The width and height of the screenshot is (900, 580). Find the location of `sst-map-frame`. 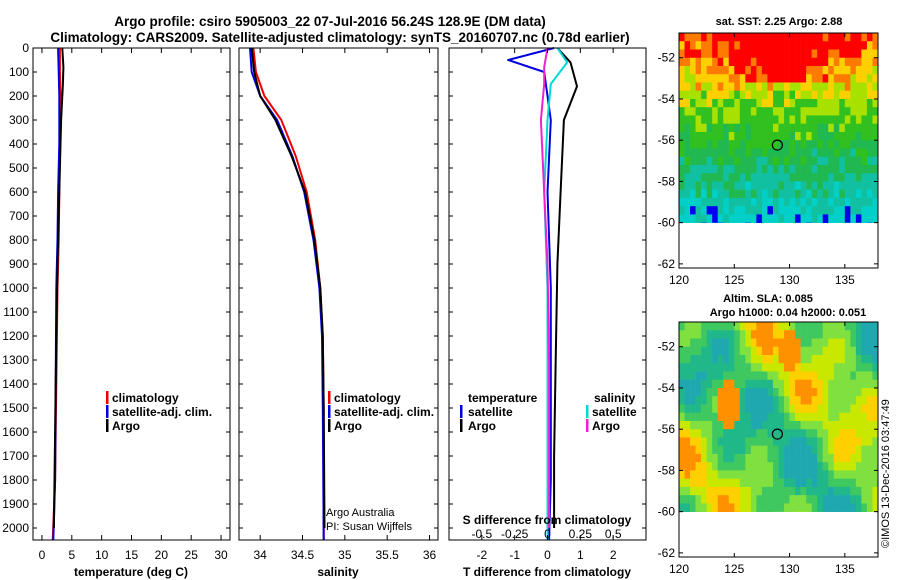

sst-map-frame is located at coordinates (778, 150).